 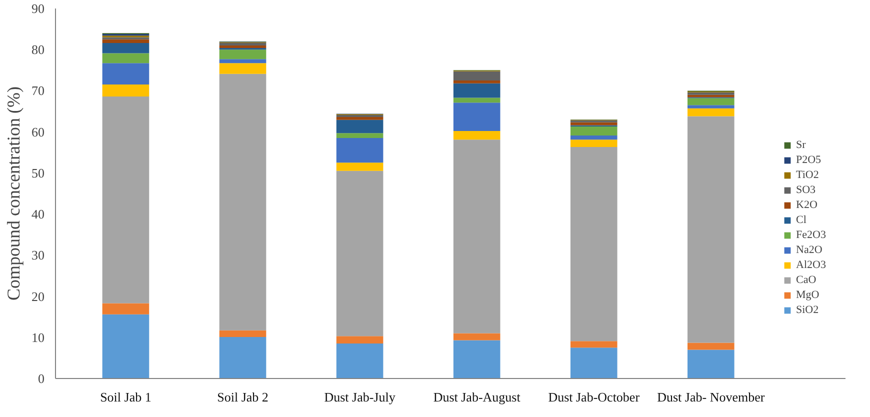 I want to click on y-tick-label: 40, so click(x=38, y=214).